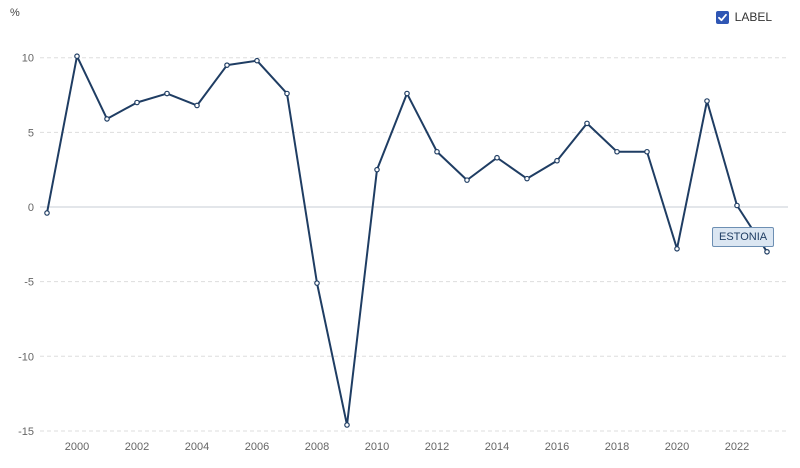 The height and width of the screenshot is (468, 800). I want to click on x-tick-label: 2018, so click(617, 447).